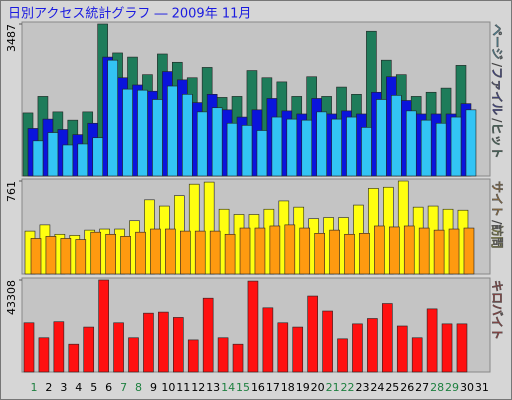  I want to click on x-tick-label: 3, so click(63, 387).